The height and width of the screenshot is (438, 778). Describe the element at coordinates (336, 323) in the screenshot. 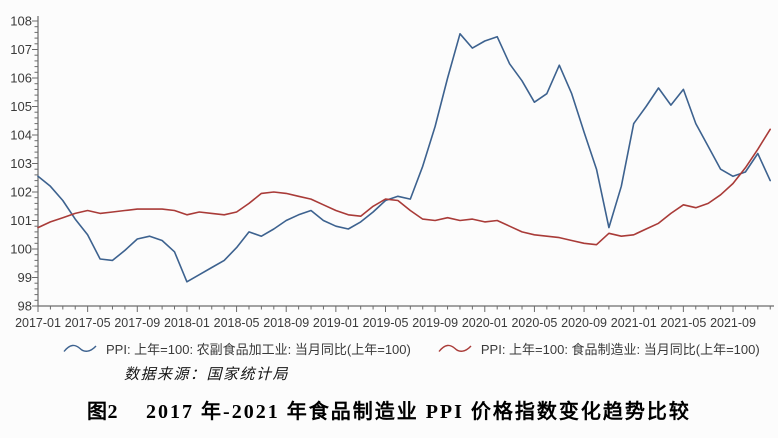

I see `x-tick-label: 2019-01` at that location.